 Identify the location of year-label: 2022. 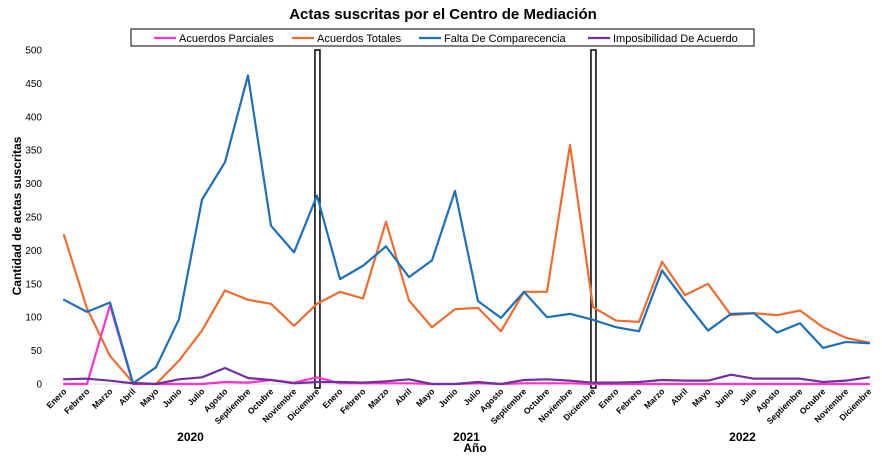
(742, 437).